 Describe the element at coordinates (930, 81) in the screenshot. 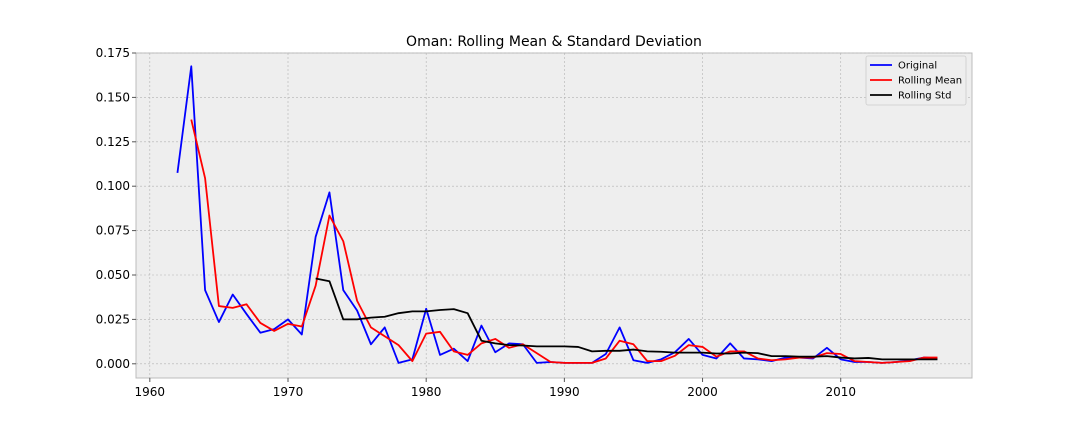

I see `legend-label-rolling-mean: Rolling Mean` at that location.